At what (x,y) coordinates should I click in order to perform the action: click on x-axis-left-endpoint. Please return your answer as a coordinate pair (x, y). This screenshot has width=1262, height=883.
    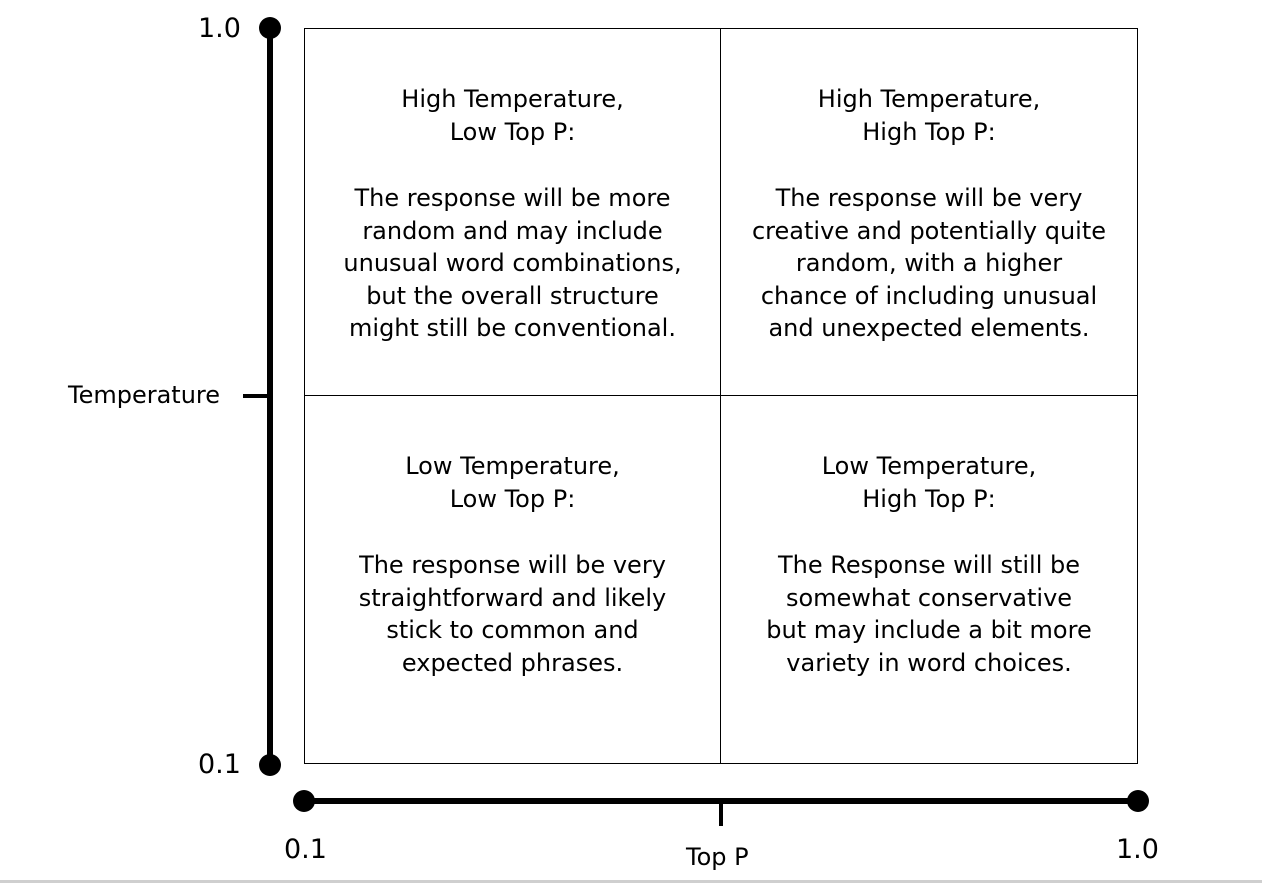
    Looking at the image, I should click on (304, 801).